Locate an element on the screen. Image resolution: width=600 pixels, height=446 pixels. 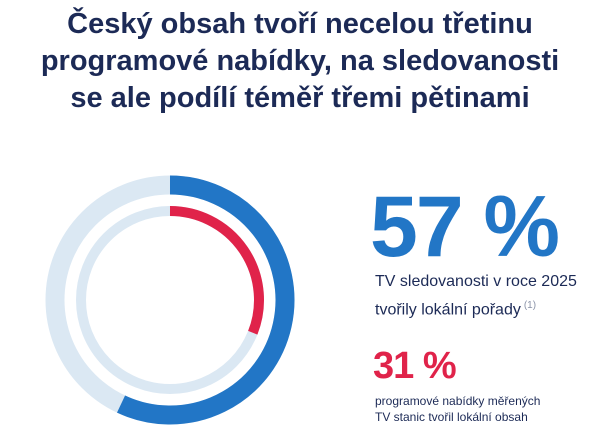
title-line: Český obsah tvoří necelou třetinu is located at coordinates (300, 24).